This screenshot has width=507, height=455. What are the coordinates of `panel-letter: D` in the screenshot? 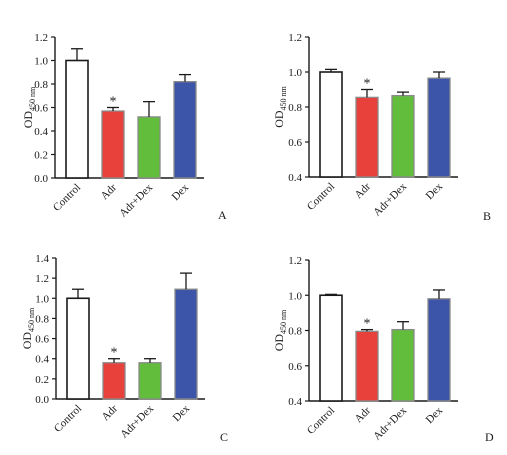 It's located at (489, 437).